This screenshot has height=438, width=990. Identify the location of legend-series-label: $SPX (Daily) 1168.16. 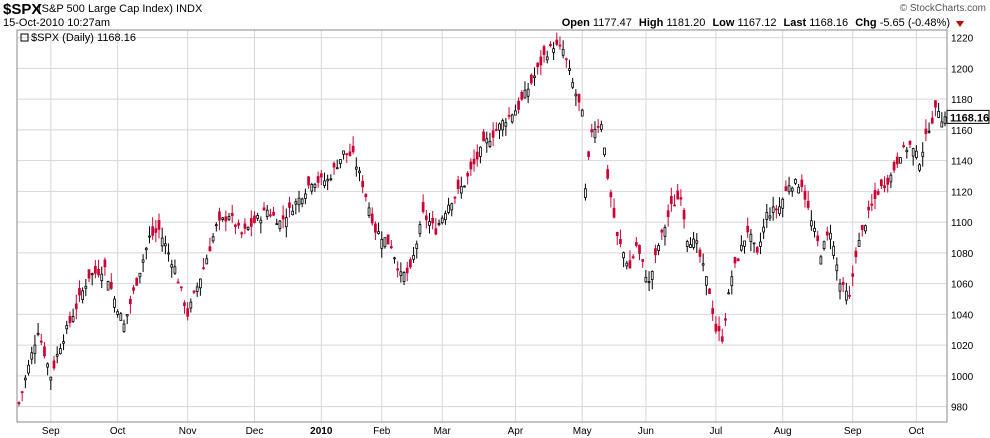
(83, 38).